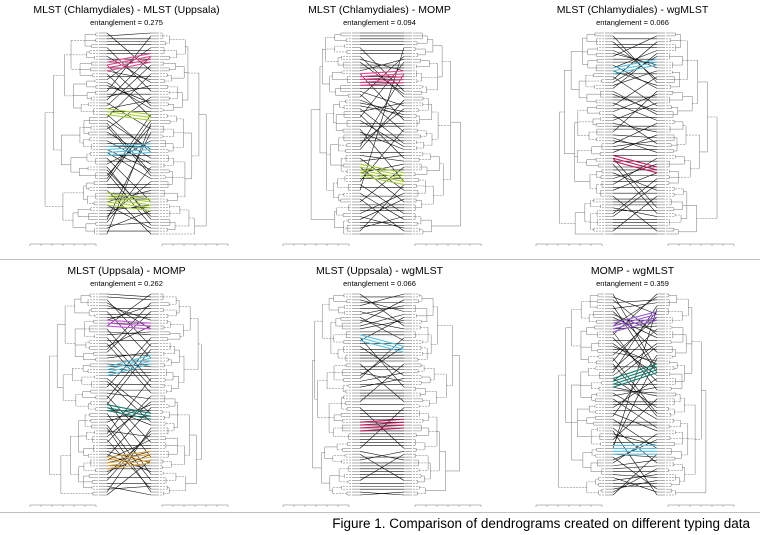 This screenshot has height=535, width=760. Describe the element at coordinates (126, 271) in the screenshot. I see `panel-title: MLST (Uppsala) - MOMP` at that location.